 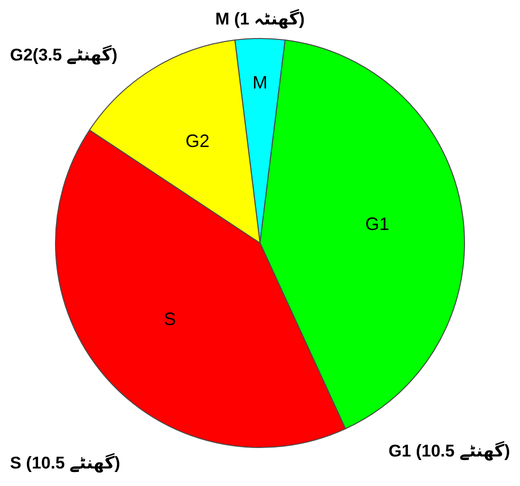 I want to click on data-label: M (1 گھنٹہ), so click(x=260, y=19).